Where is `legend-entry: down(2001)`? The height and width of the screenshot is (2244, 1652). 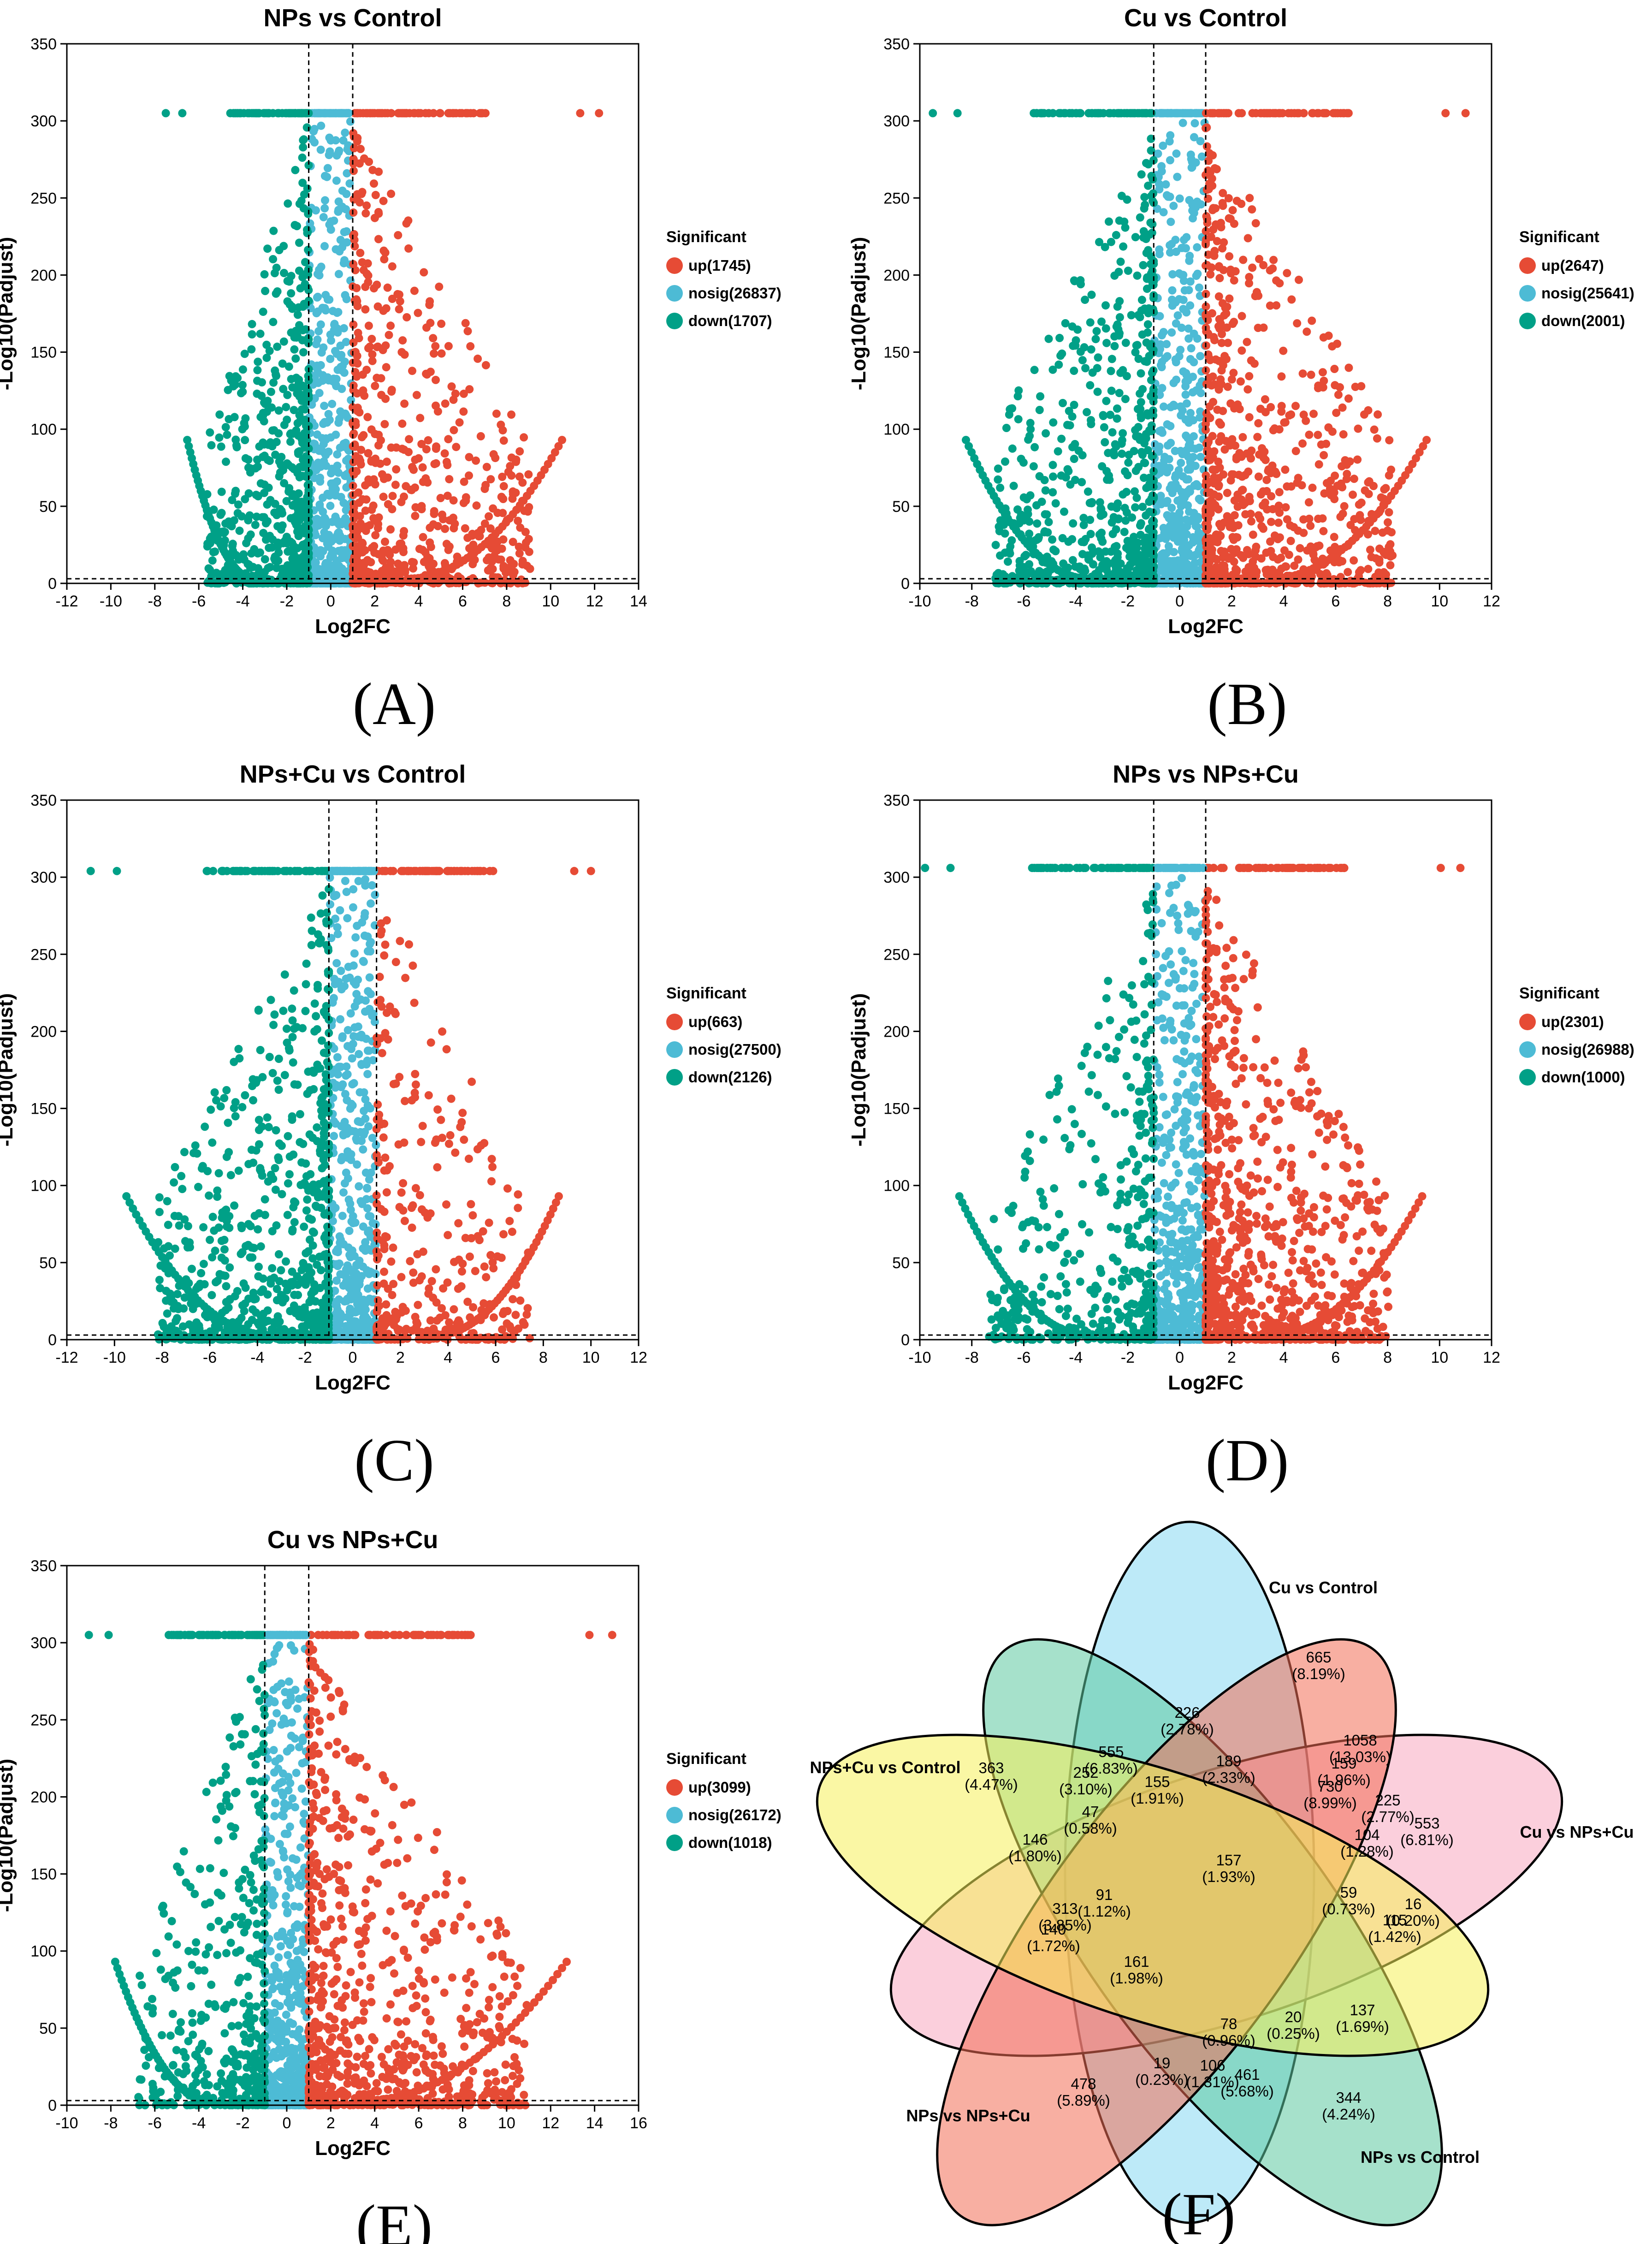 legend-entry: down(2001) is located at coordinates (1583, 320).